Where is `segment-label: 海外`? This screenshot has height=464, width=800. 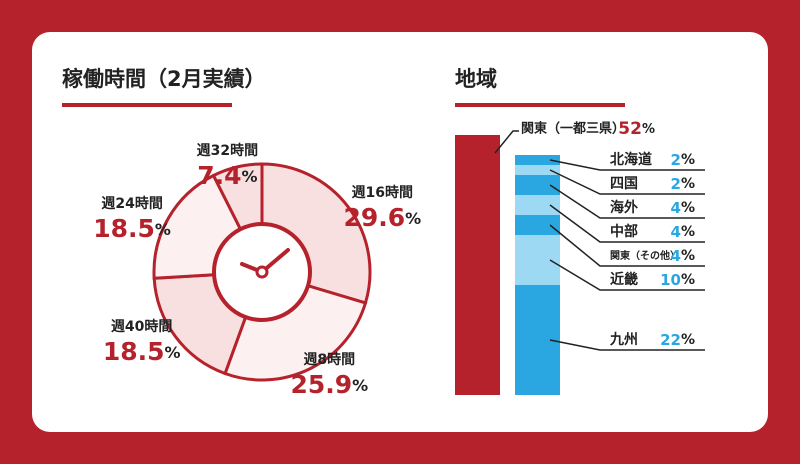 segment-label: 海外 is located at coordinates (624, 207).